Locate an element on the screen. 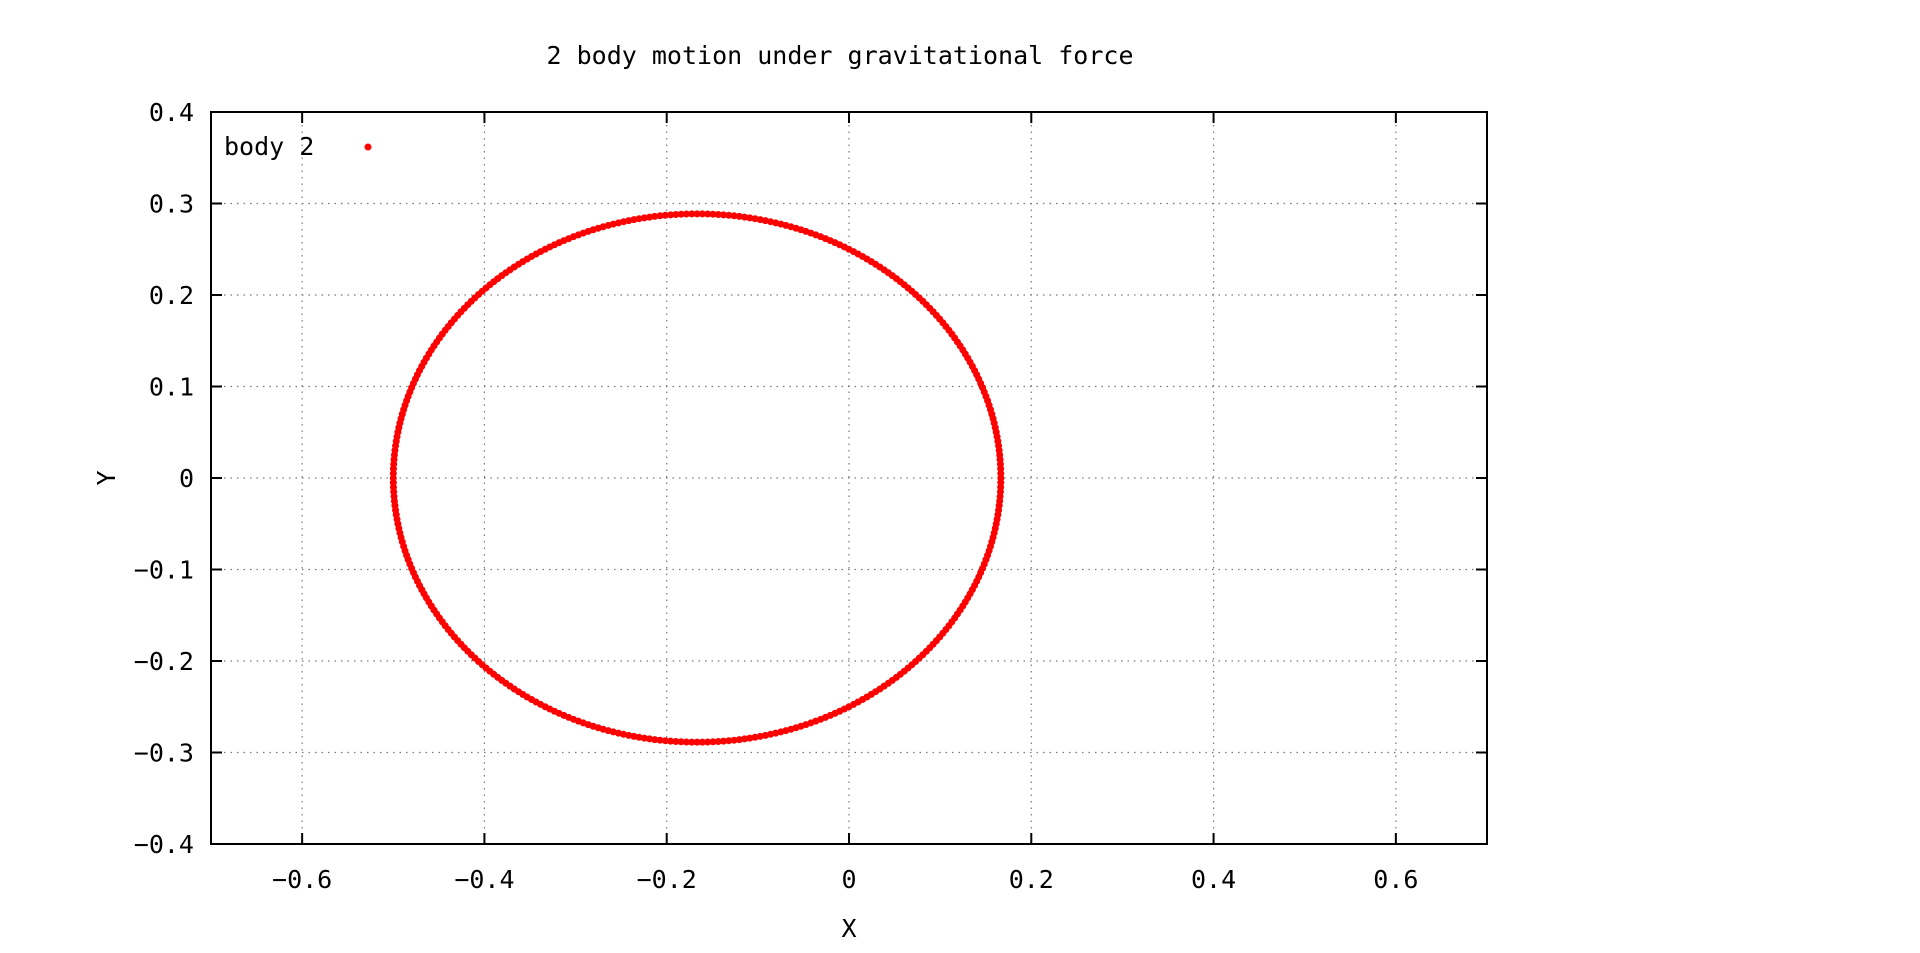 The width and height of the screenshot is (1920, 953). x-tick-label: 0.6 is located at coordinates (1395, 879).